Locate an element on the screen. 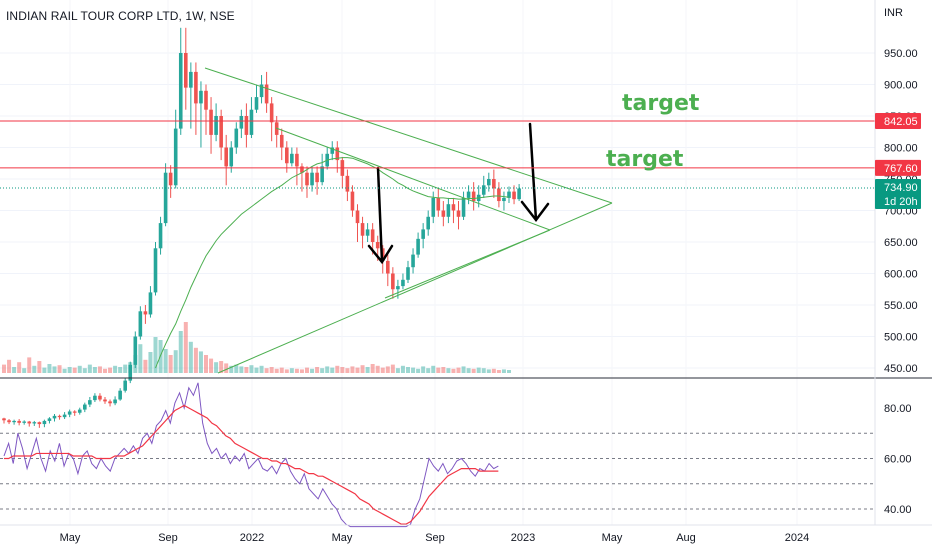  rsi-tick-label: 40.00 is located at coordinates (898, 510).